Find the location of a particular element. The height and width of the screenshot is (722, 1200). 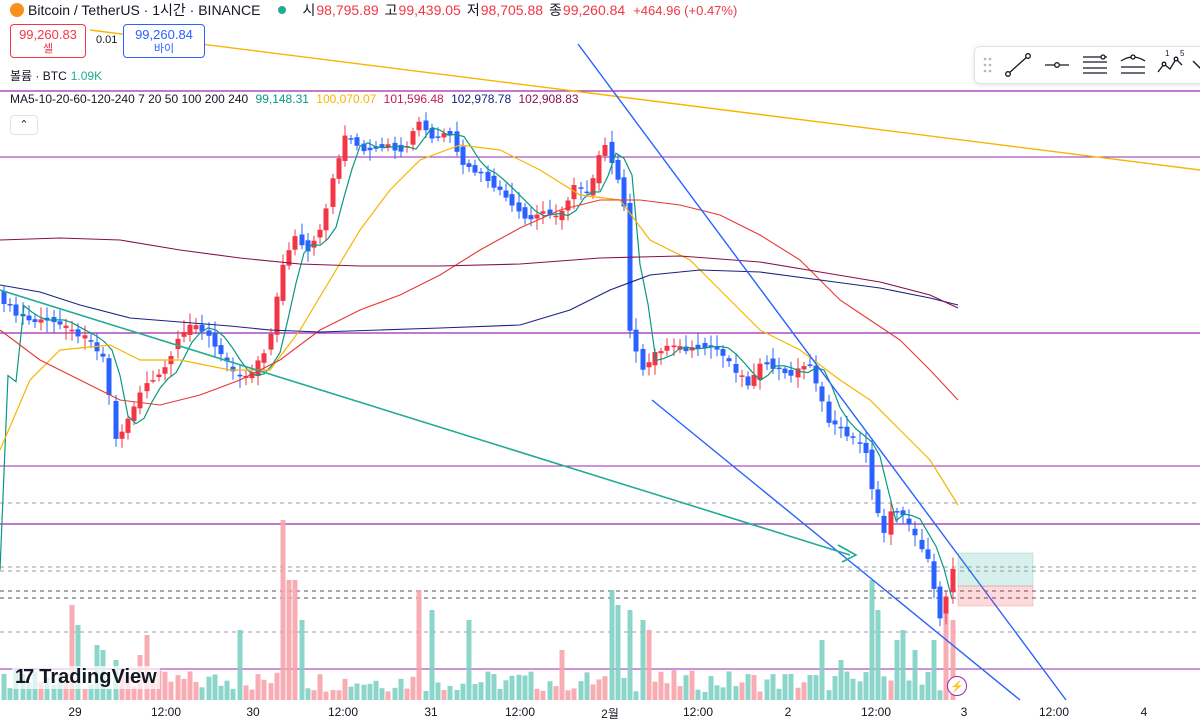

volume-value: 1.09K is located at coordinates (86, 76).